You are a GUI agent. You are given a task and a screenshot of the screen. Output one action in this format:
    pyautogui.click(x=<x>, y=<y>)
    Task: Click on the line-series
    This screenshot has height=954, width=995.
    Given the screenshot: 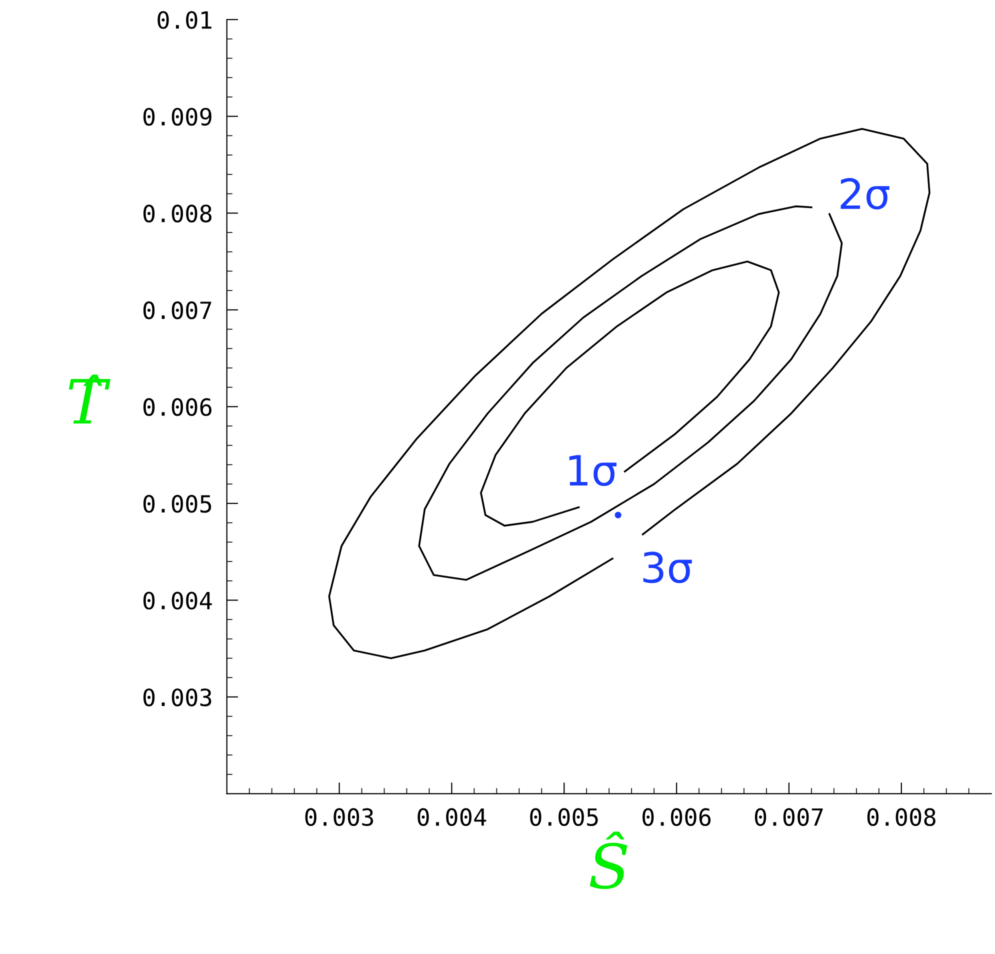 What is the action you would take?
    pyautogui.click(x=630, y=393)
    